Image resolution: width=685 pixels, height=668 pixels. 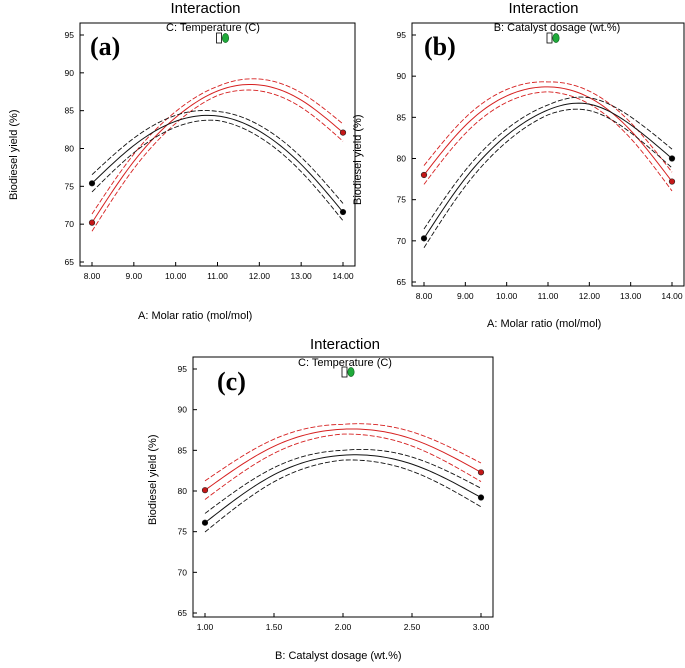 What do you see at coordinates (440, 46) in the screenshot?
I see `panel-label: (b)` at bounding box center [440, 46].